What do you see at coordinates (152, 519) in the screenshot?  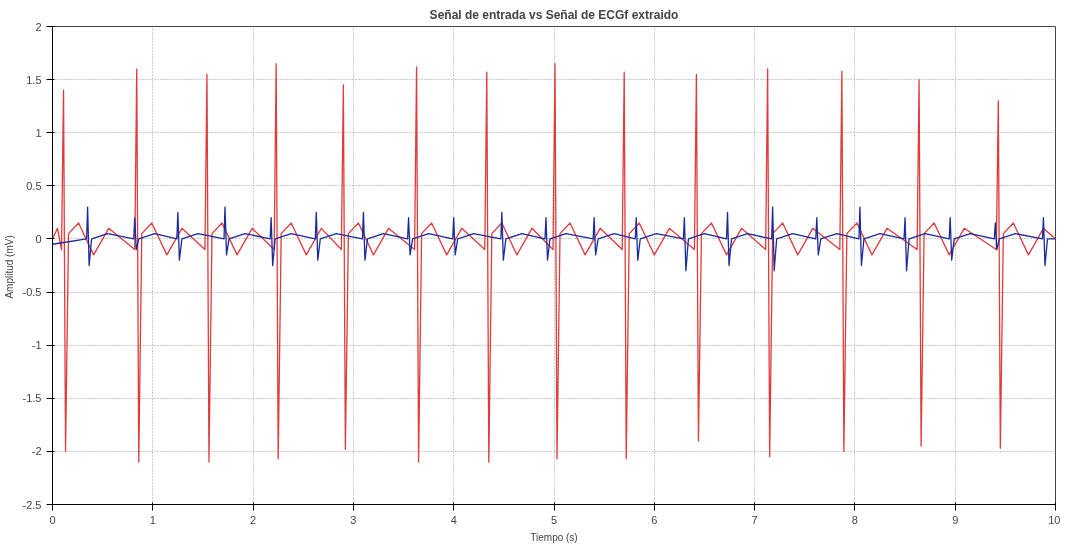 I see `x-tick-label: 1` at bounding box center [152, 519].